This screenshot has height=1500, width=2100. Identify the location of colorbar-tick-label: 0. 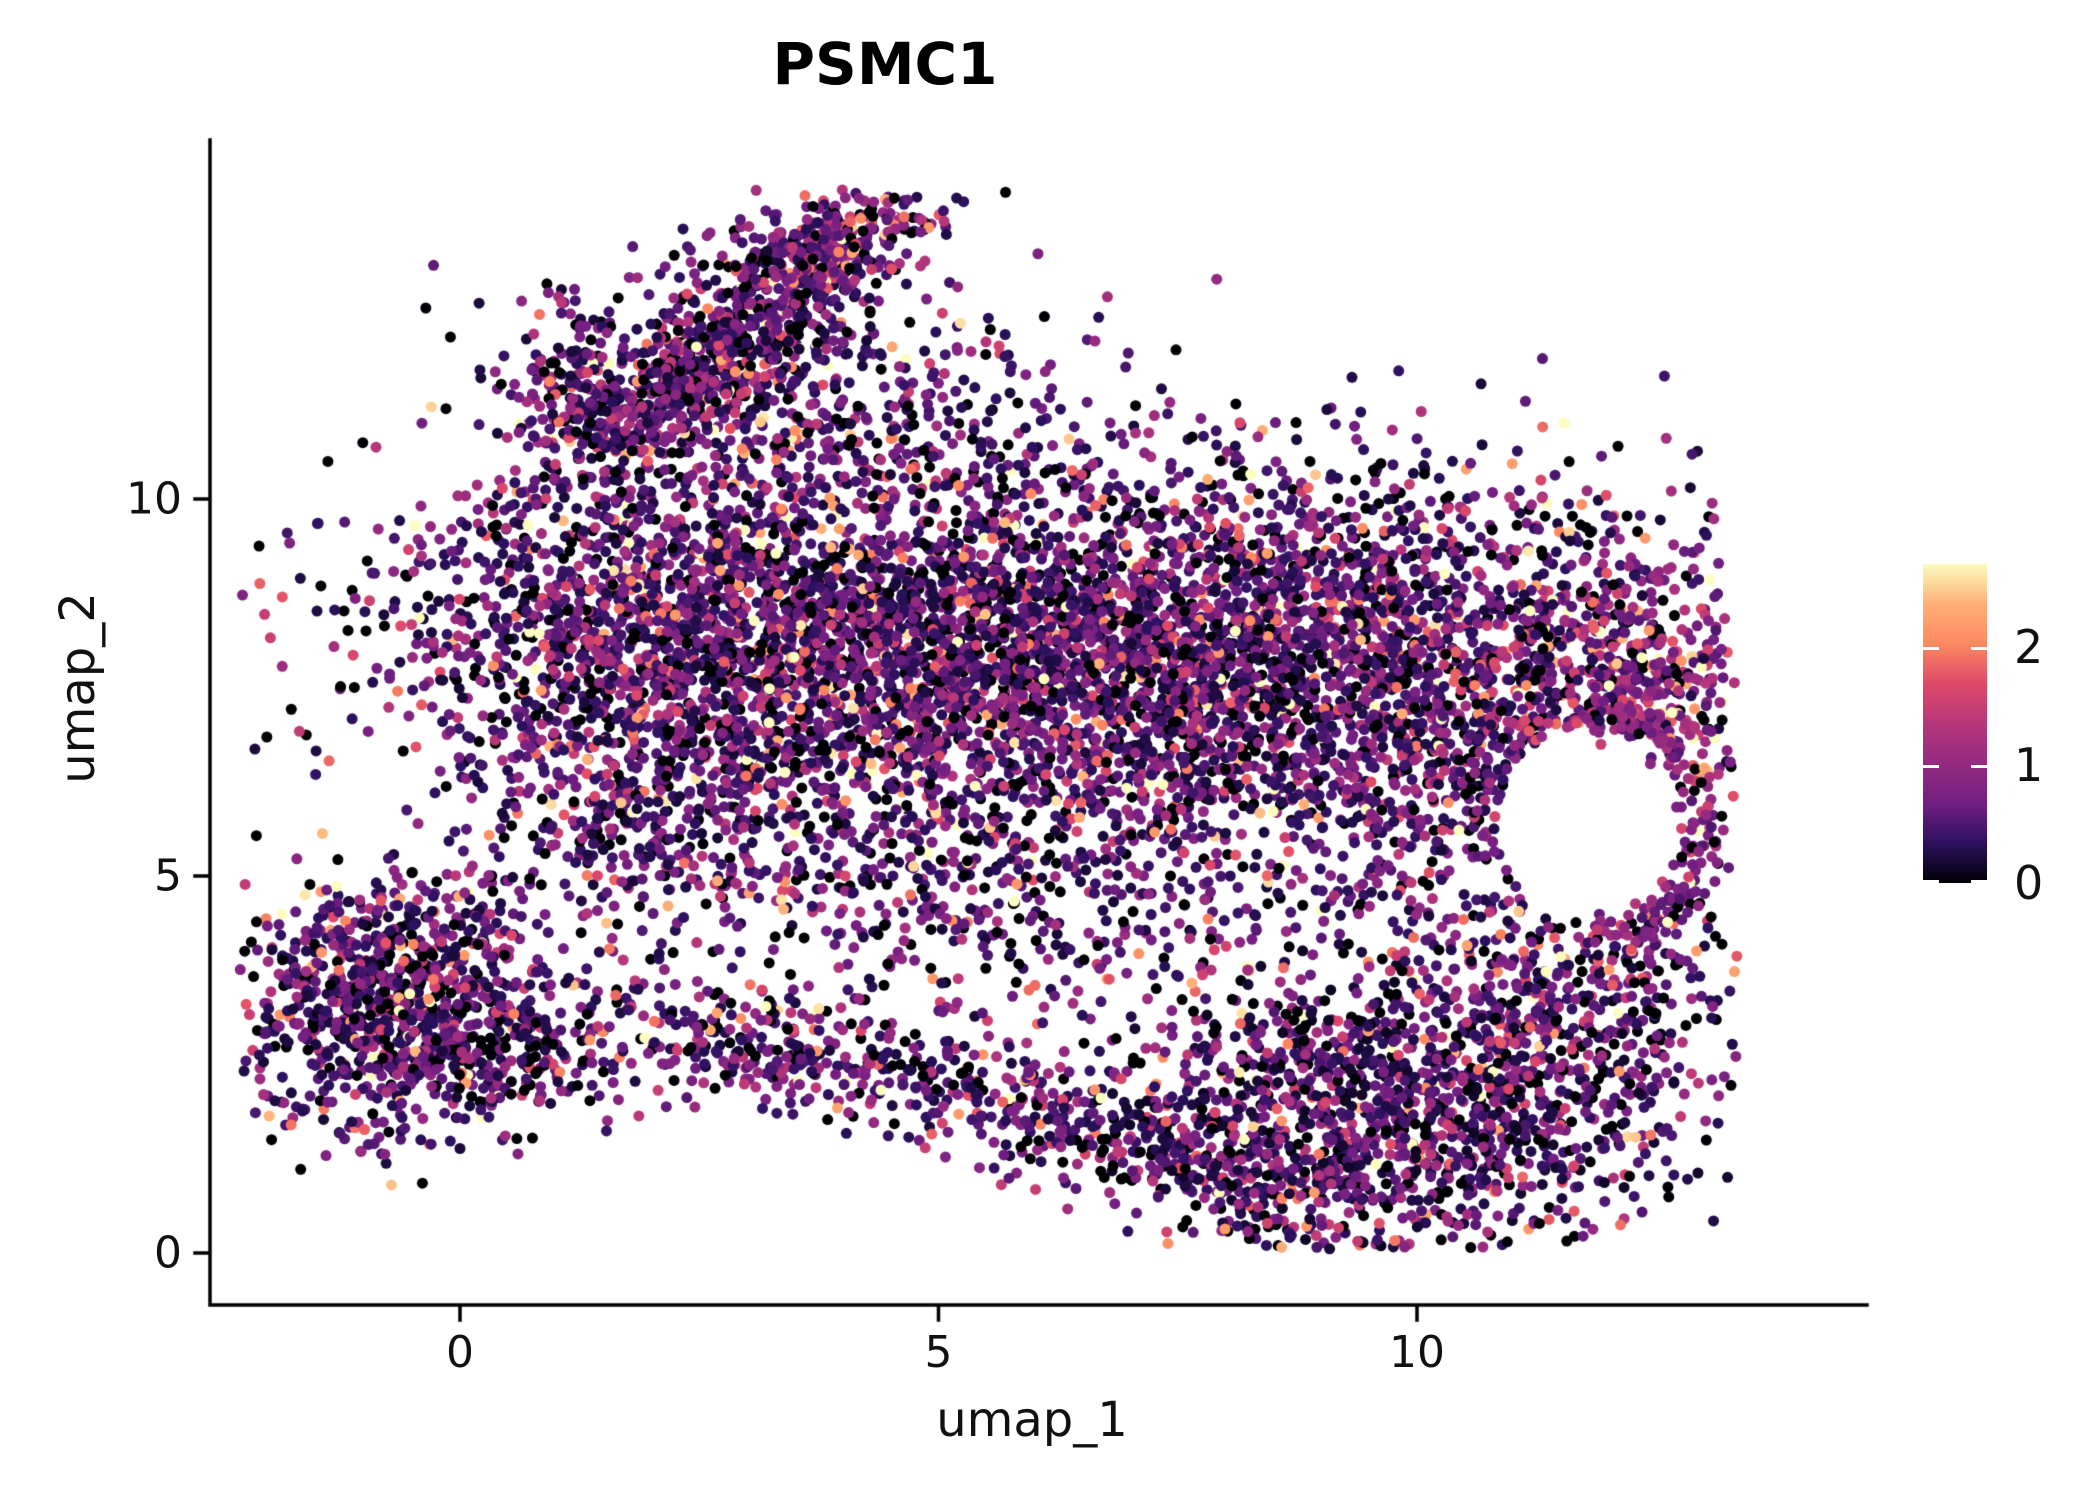
(2029, 883).